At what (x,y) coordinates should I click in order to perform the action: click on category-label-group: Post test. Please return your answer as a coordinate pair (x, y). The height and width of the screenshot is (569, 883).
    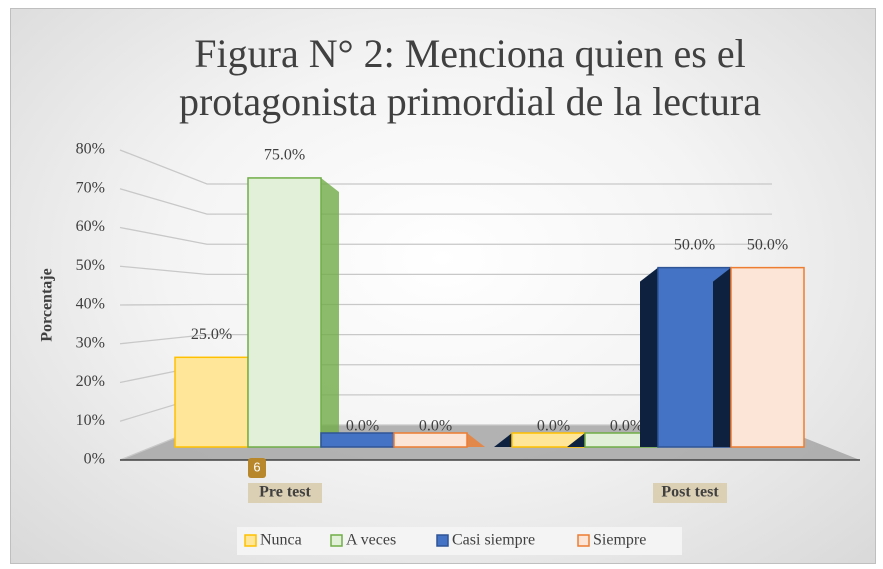
    Looking at the image, I should click on (690, 493).